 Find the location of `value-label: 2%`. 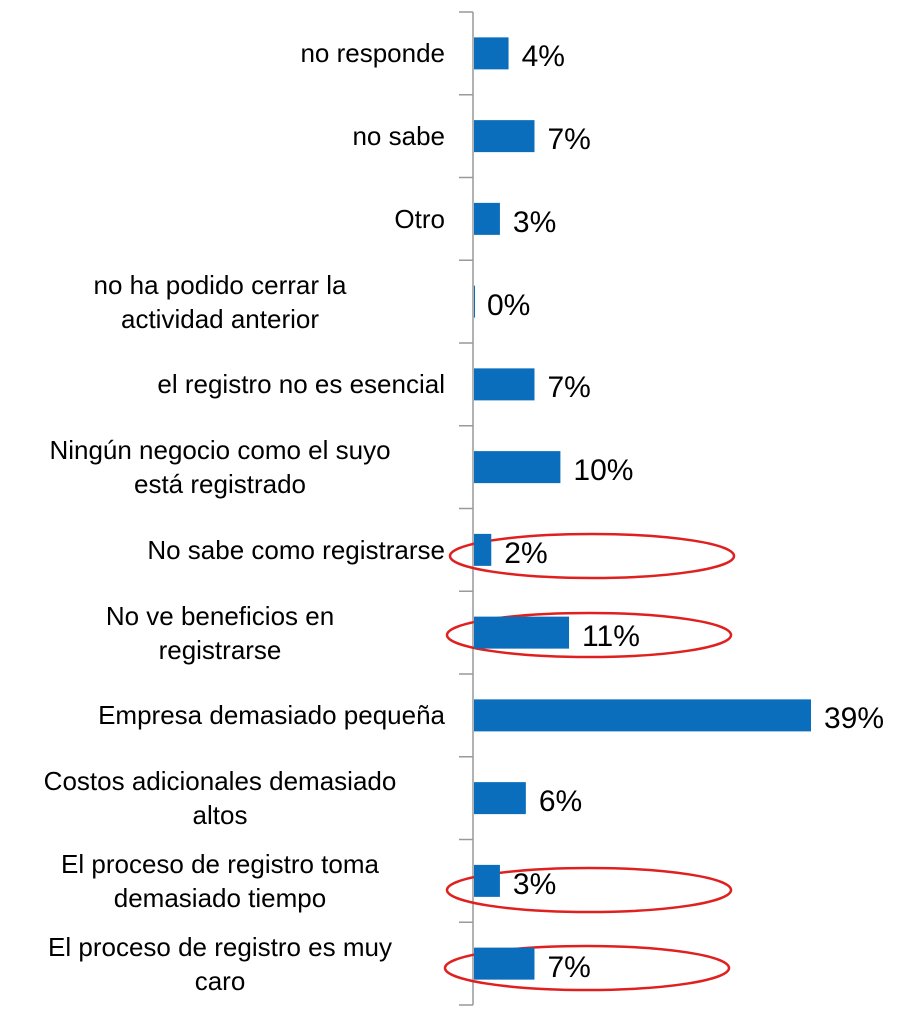

value-label: 2% is located at coordinates (526, 553).